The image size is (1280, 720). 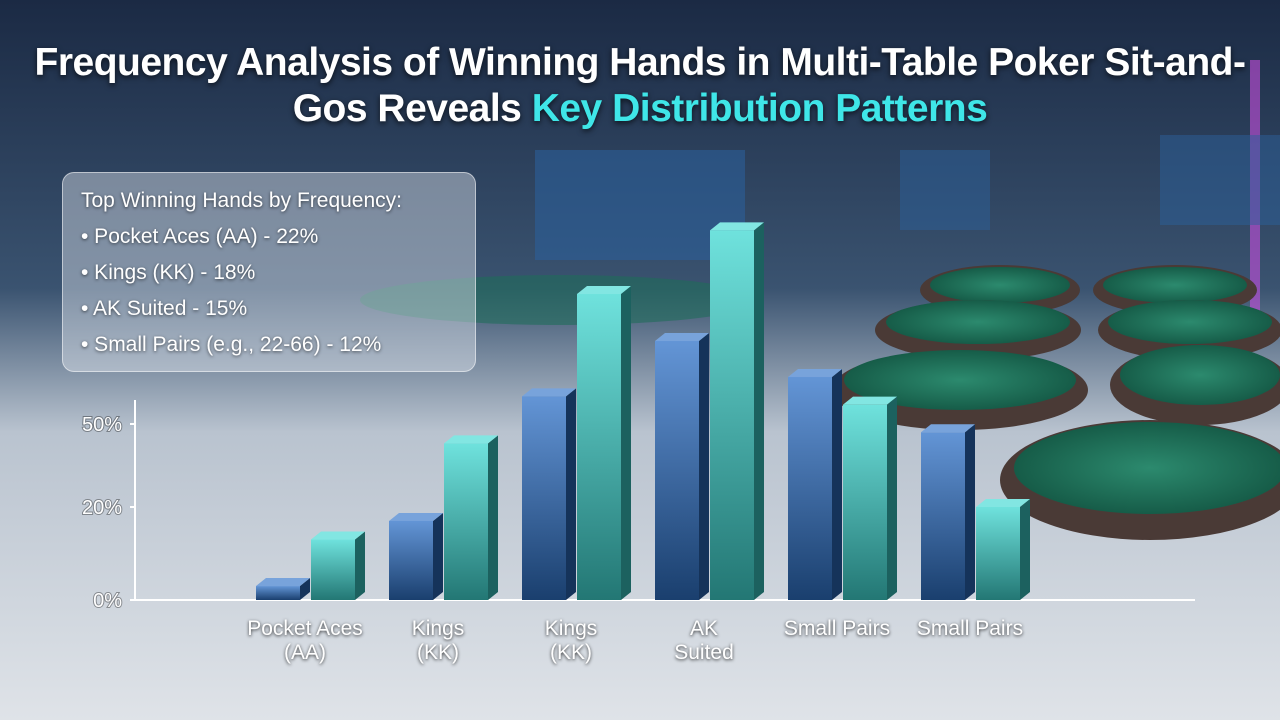 What do you see at coordinates (200, 236) in the screenshot?
I see `info-item: • Pocket Aces (AA) - 22%` at bounding box center [200, 236].